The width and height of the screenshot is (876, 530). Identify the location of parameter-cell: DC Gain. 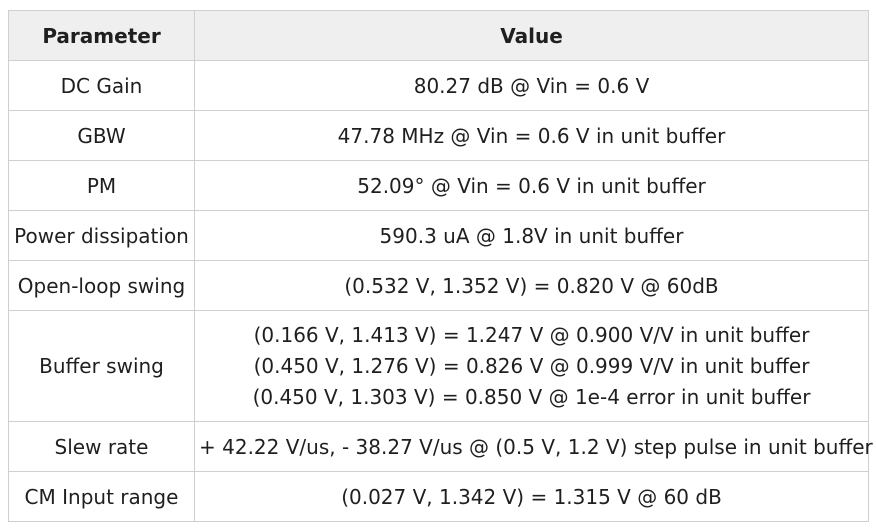
(101, 85).